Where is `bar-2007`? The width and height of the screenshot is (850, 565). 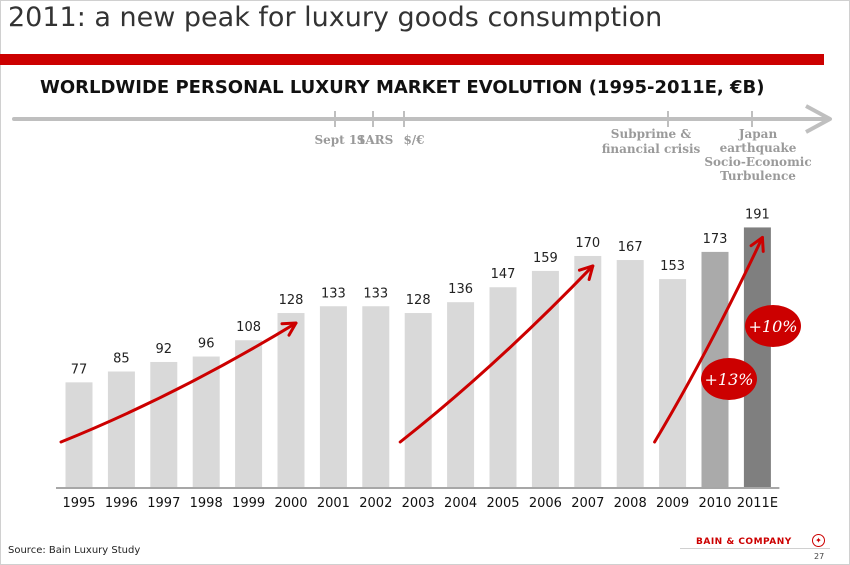
bar-2007 is located at coordinates (588, 371).